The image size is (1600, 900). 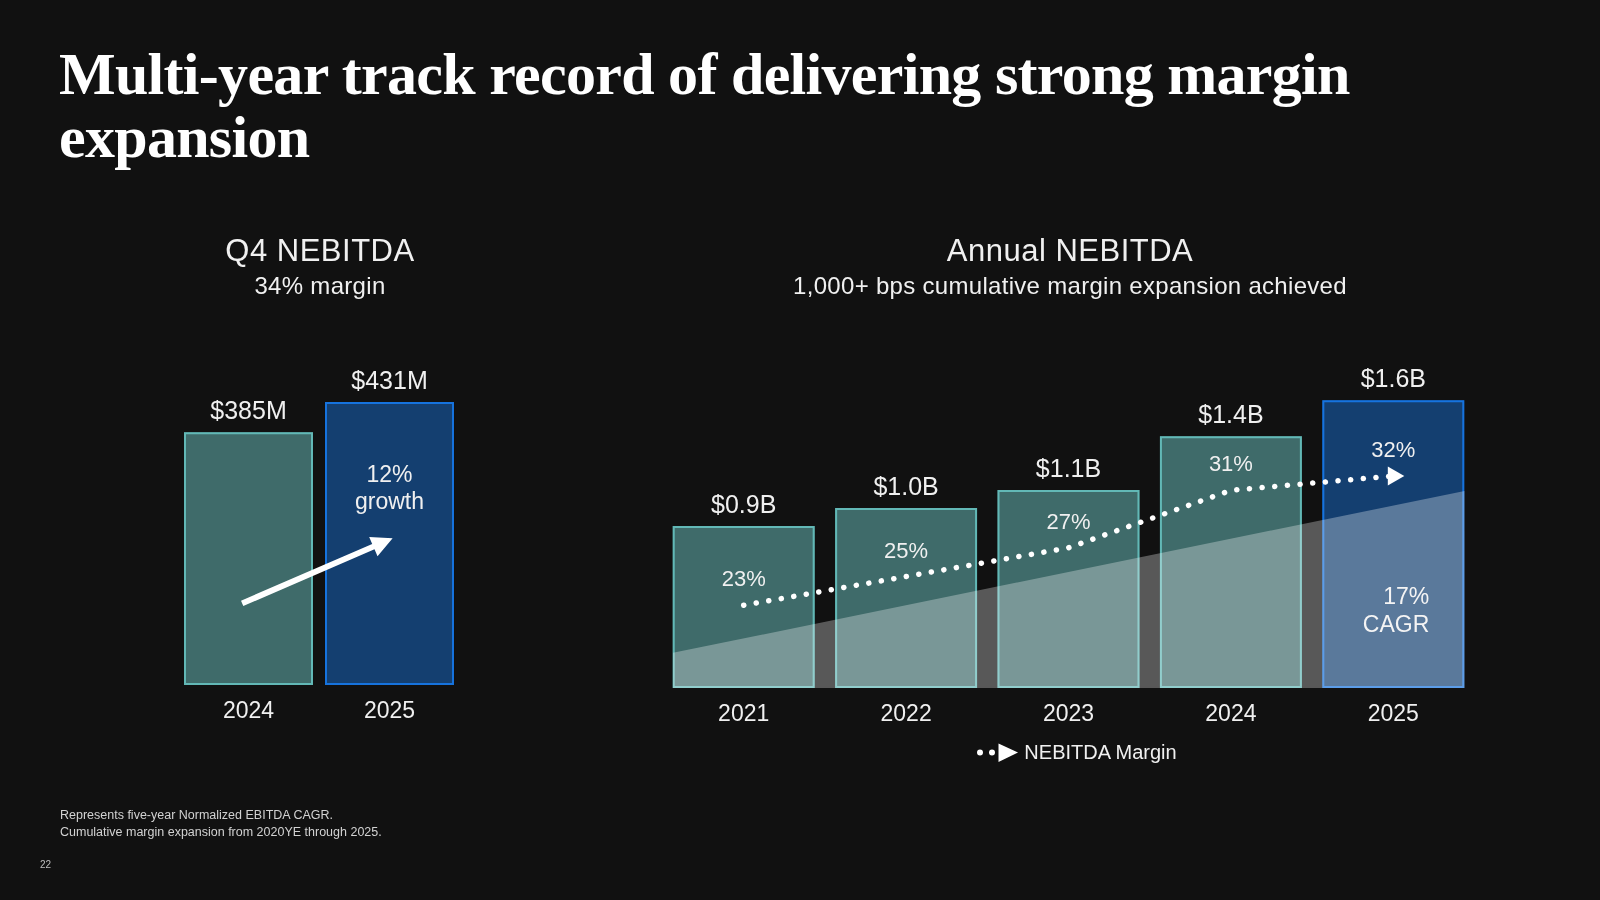 What do you see at coordinates (1396, 610) in the screenshot?
I see `annotation: 17% CAGR` at bounding box center [1396, 610].